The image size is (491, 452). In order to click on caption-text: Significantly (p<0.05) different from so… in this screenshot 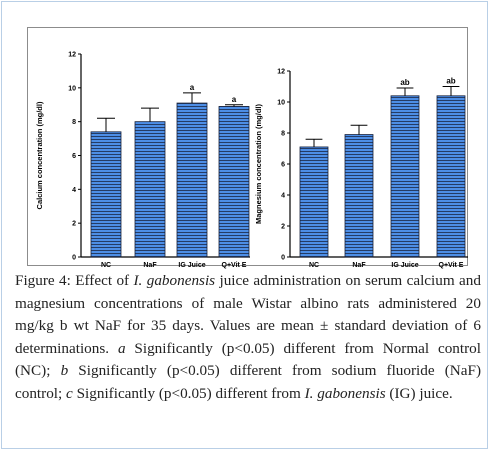, I will do `click(248, 382)`.